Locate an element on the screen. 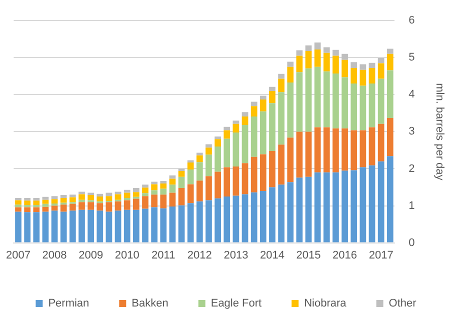  legend-label: Niobrara is located at coordinates (326, 304).